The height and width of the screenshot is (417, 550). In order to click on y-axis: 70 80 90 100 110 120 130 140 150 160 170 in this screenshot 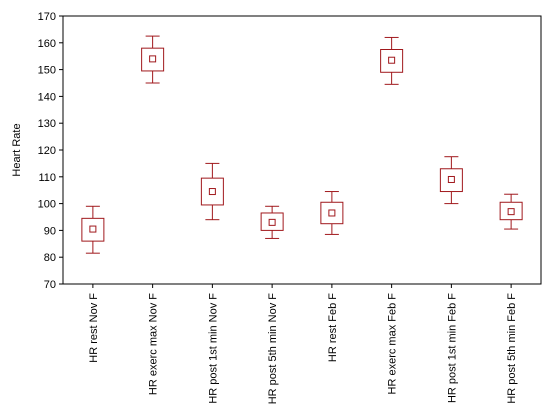, I will do `click(50, 151)`.